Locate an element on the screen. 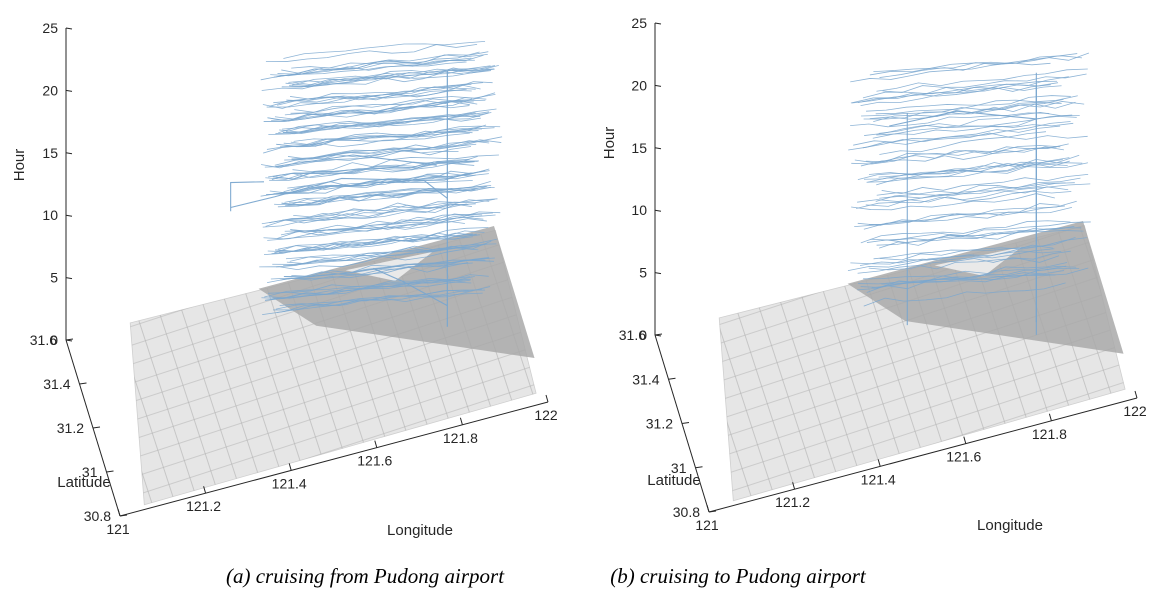 The width and height of the screenshot is (1175, 599). map-water is located at coordinates (396, 292).